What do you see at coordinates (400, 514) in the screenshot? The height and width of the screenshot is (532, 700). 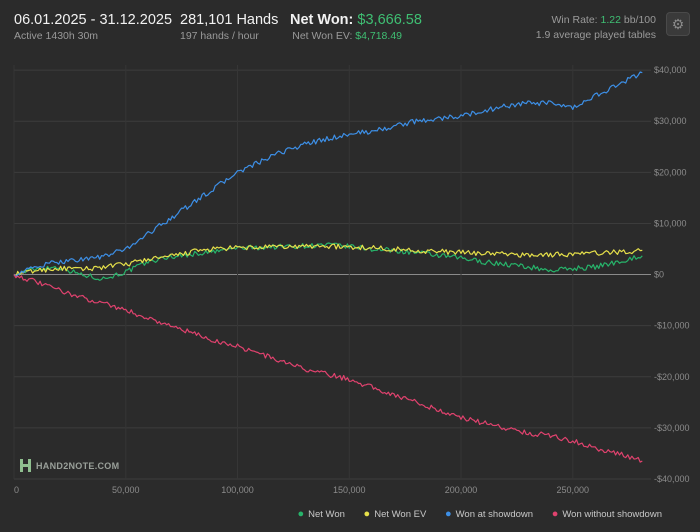 I see `legend-net-won-ev-label: Net Won EV` at bounding box center [400, 514].